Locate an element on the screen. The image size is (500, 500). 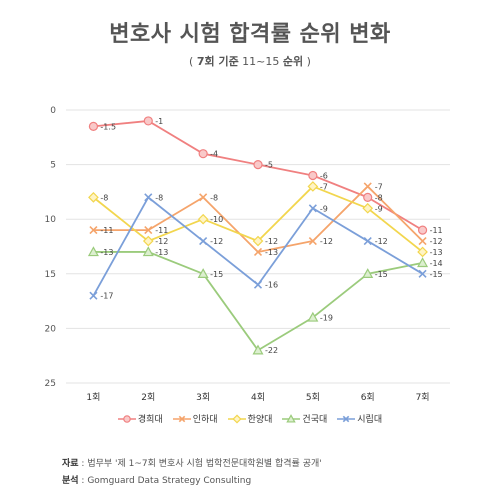
data-label: -5 is located at coordinates (269, 165).